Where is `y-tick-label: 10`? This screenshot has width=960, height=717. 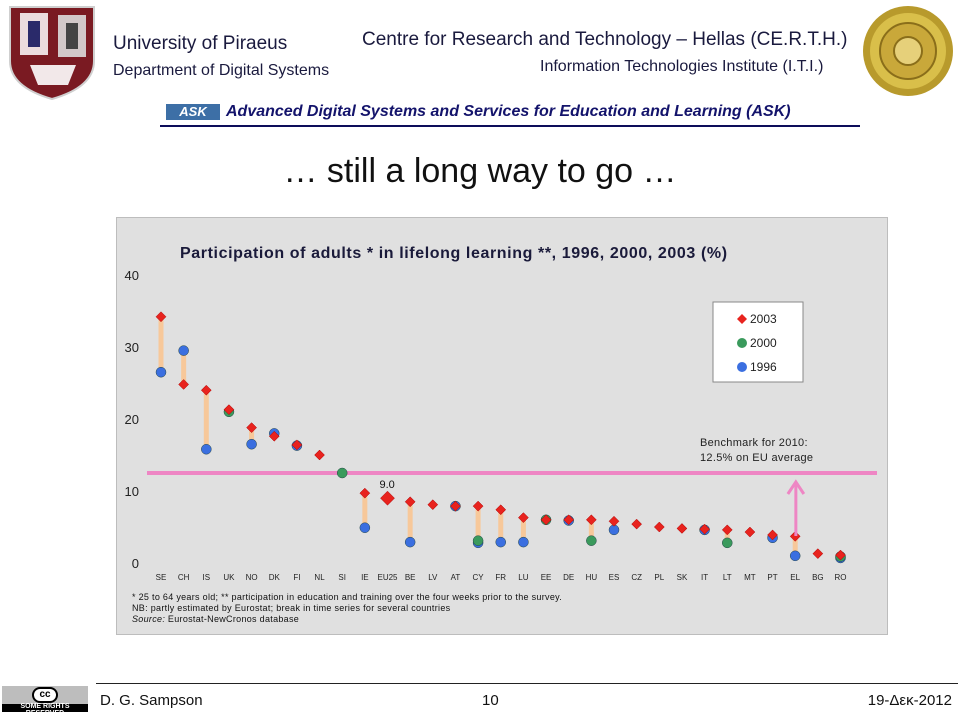
y-tick-label: 10 is located at coordinates (132, 491).